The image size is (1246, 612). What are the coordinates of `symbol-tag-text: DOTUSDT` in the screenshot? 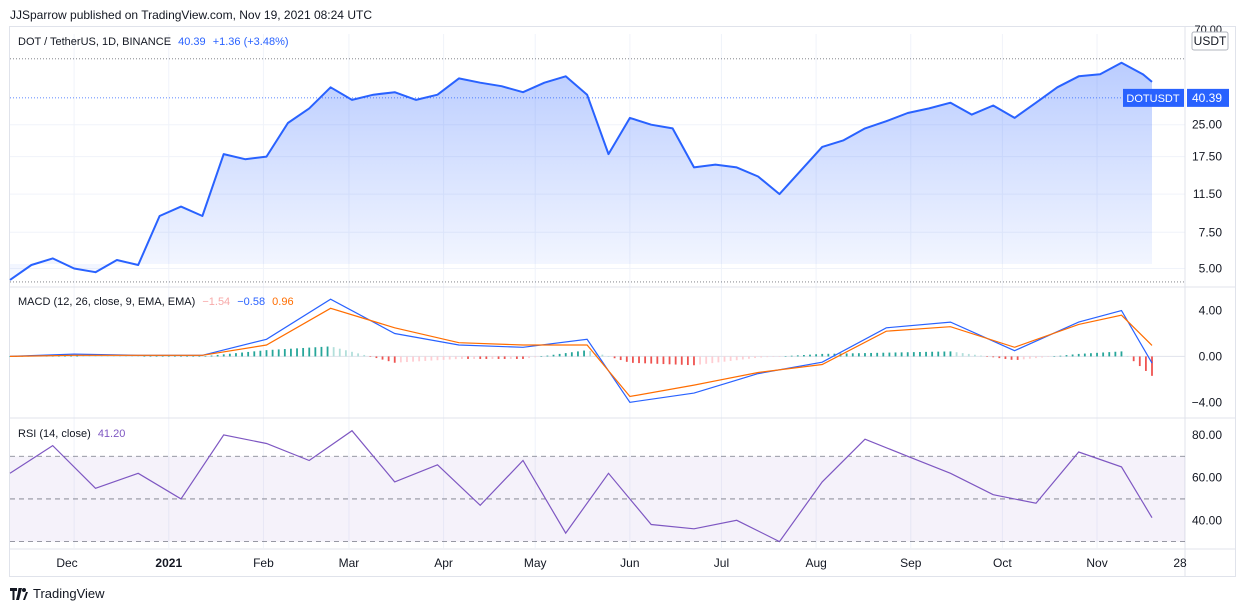 It's located at (1152, 99).